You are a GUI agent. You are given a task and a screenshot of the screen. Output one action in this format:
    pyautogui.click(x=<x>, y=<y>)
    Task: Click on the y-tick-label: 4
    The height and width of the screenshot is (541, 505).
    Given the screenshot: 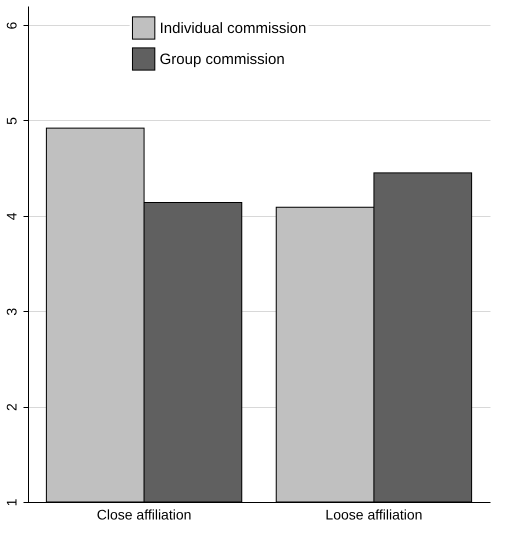 What is the action you would take?
    pyautogui.click(x=12, y=216)
    